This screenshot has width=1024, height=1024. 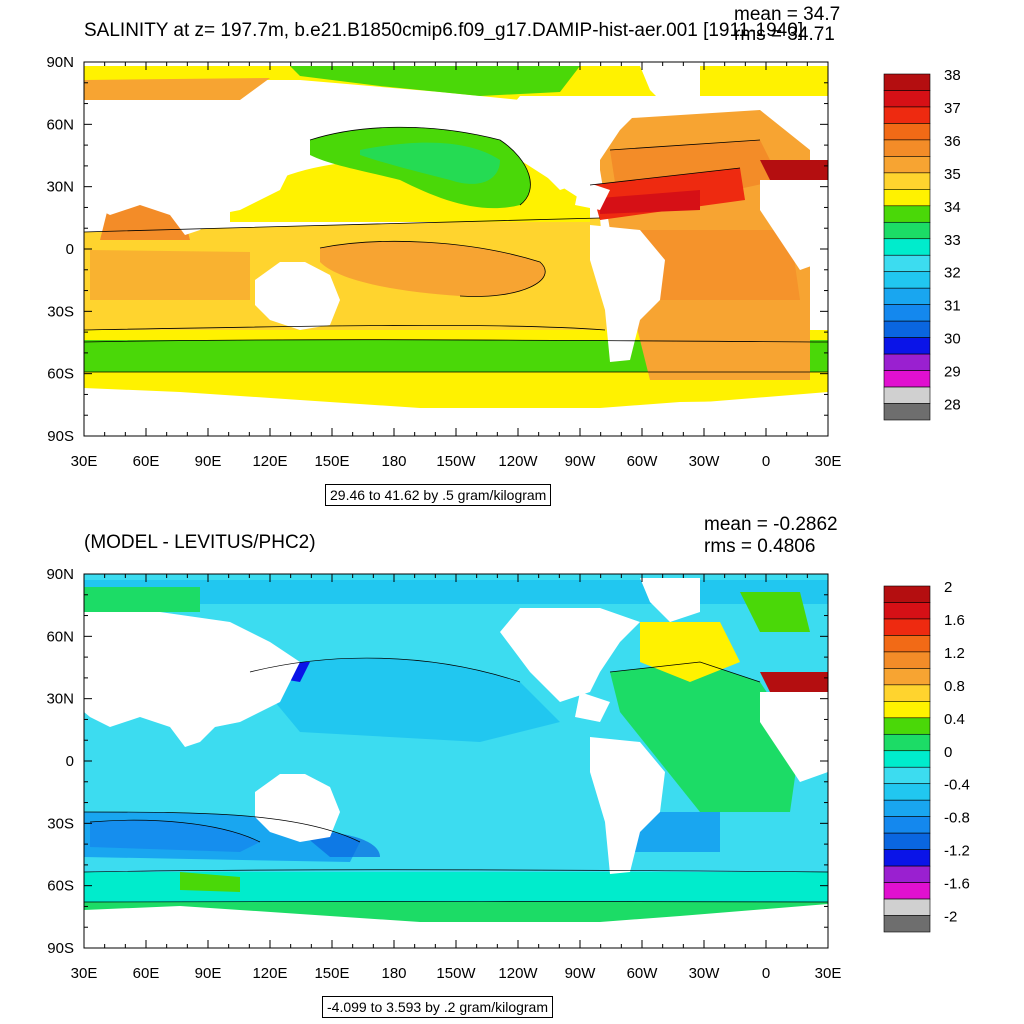 I want to click on colorbar-label: 32, so click(x=952, y=273).